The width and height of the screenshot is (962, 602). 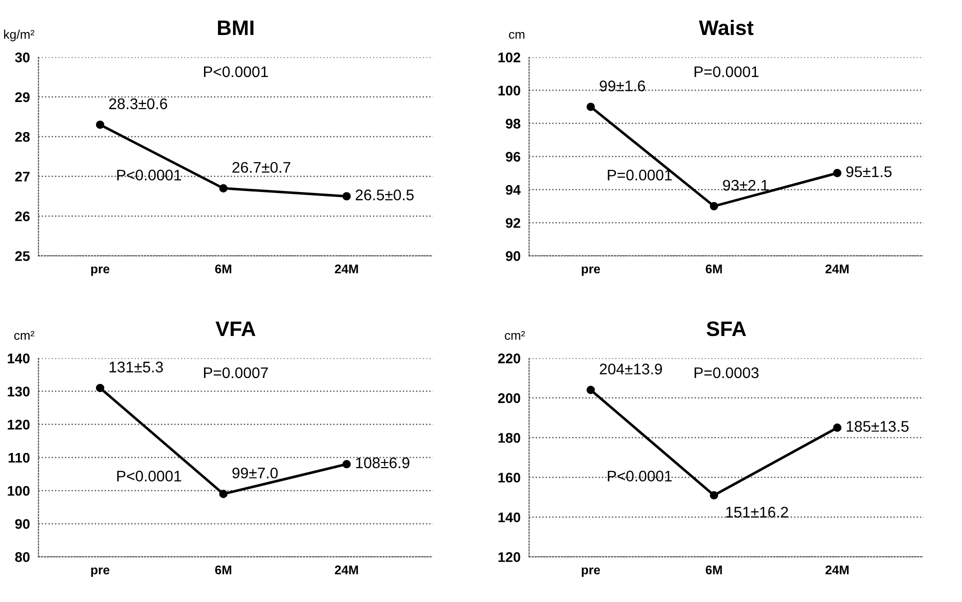 What do you see at coordinates (516, 35) in the screenshot?
I see `y-axis-title: cm` at bounding box center [516, 35].